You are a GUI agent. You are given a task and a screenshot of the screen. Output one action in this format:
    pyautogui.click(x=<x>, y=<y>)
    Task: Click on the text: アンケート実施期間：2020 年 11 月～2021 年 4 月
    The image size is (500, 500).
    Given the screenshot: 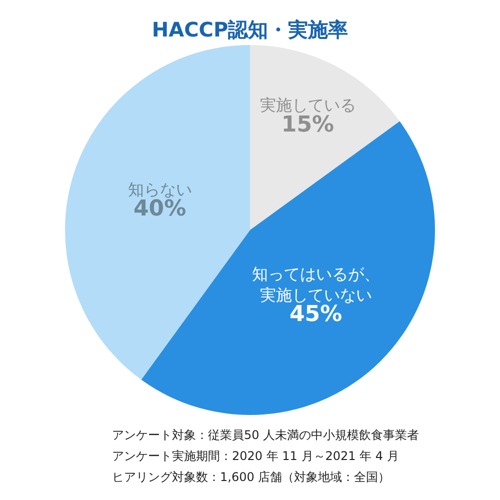 What is the action you would take?
    pyautogui.click(x=255, y=456)
    